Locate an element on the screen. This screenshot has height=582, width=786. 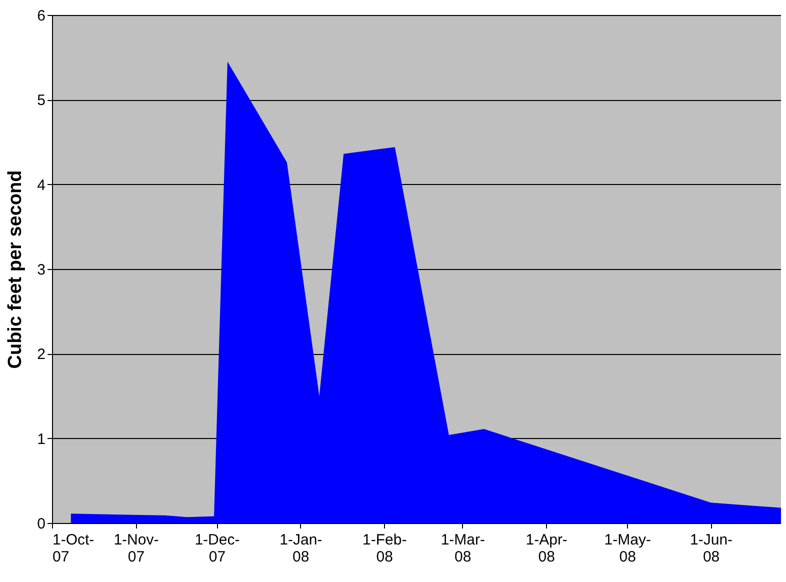
x-tick-label: 1-Jan-08 is located at coordinates (301, 549).